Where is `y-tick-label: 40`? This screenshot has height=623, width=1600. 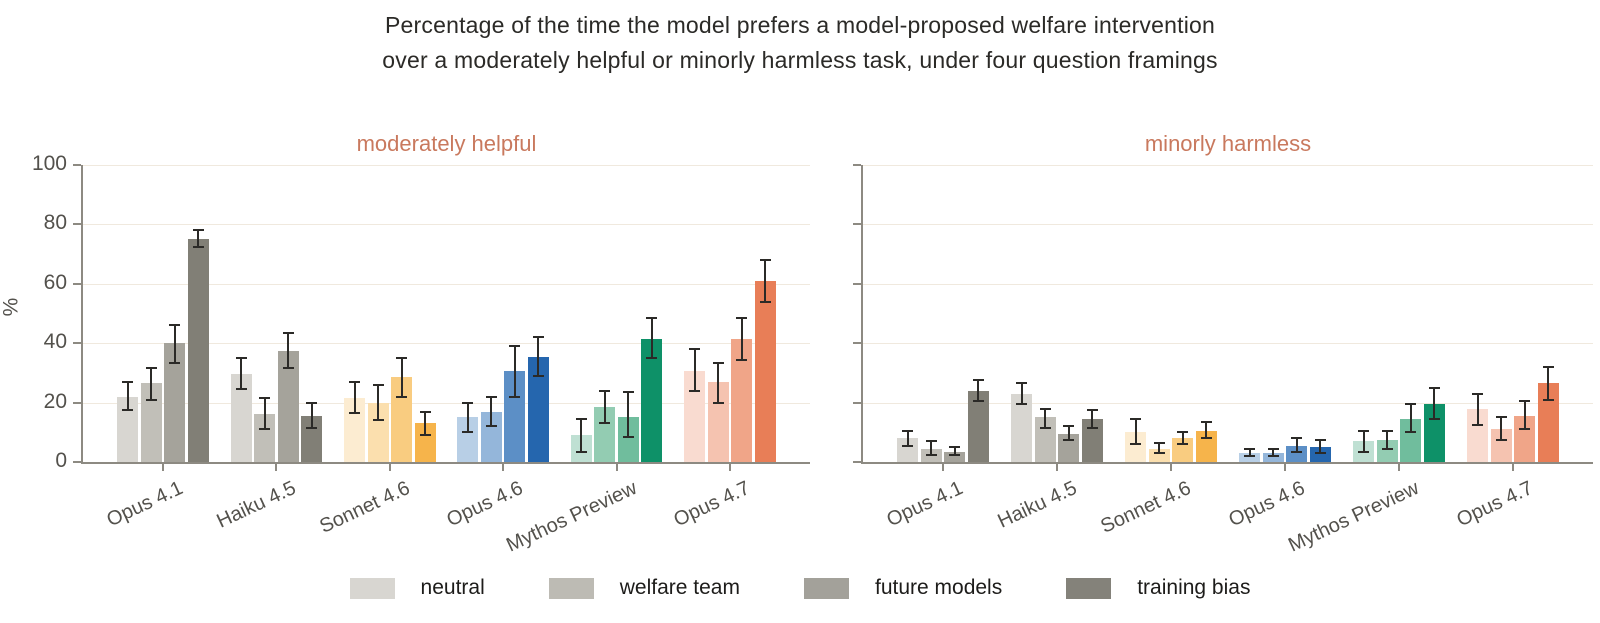
y-tick-label: 40 is located at coordinates (55, 342).